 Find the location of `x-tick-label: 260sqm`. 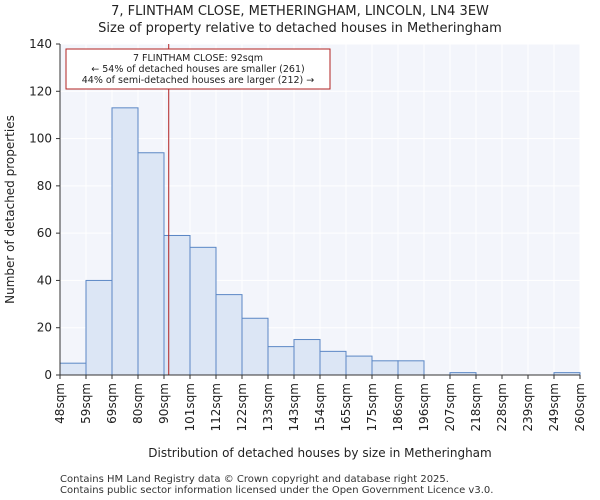

x-tick-label: 260sqm is located at coordinates (580, 407).